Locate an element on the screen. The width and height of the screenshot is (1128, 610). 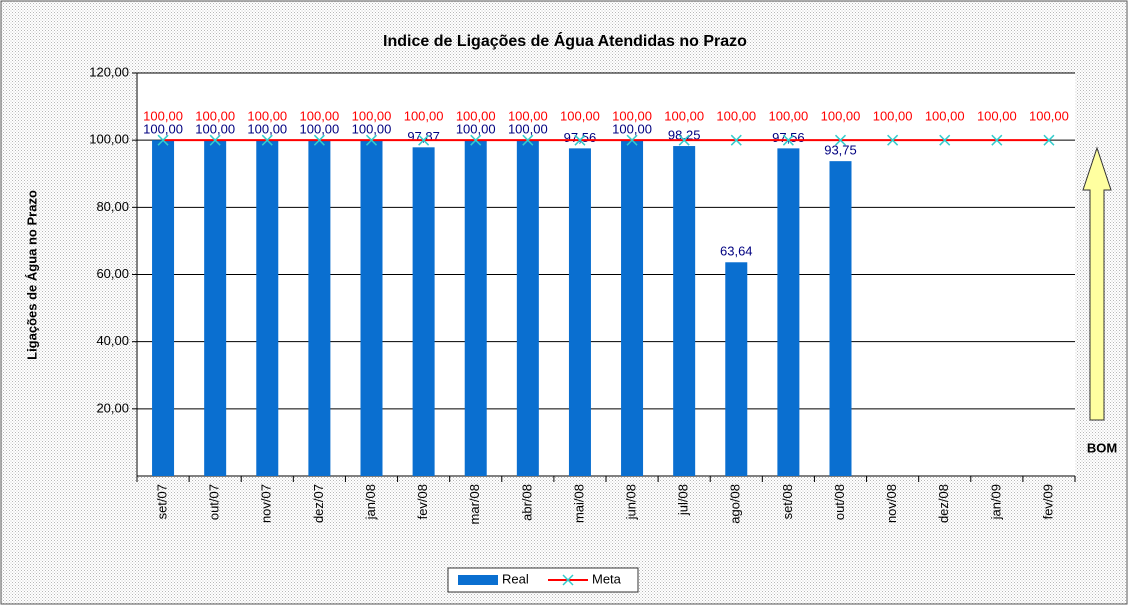
y-tick-label: 120,00 is located at coordinates (109, 71).